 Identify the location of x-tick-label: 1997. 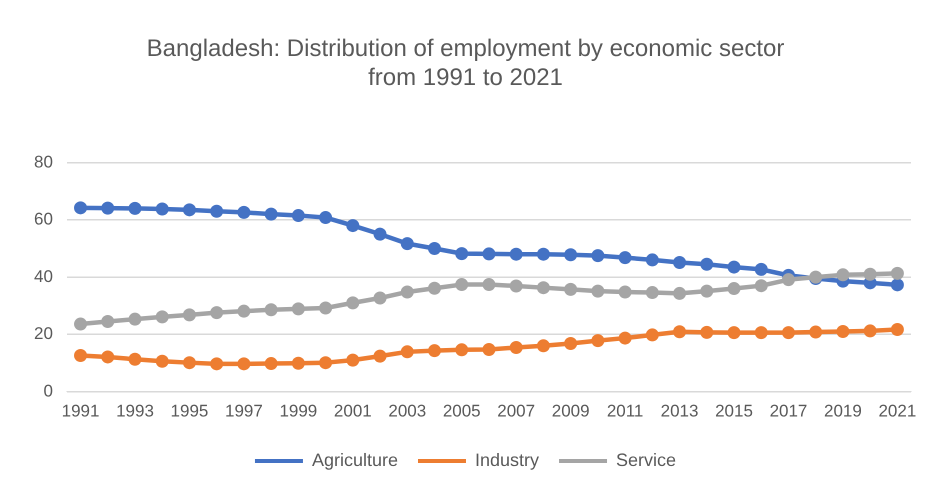
(243, 410).